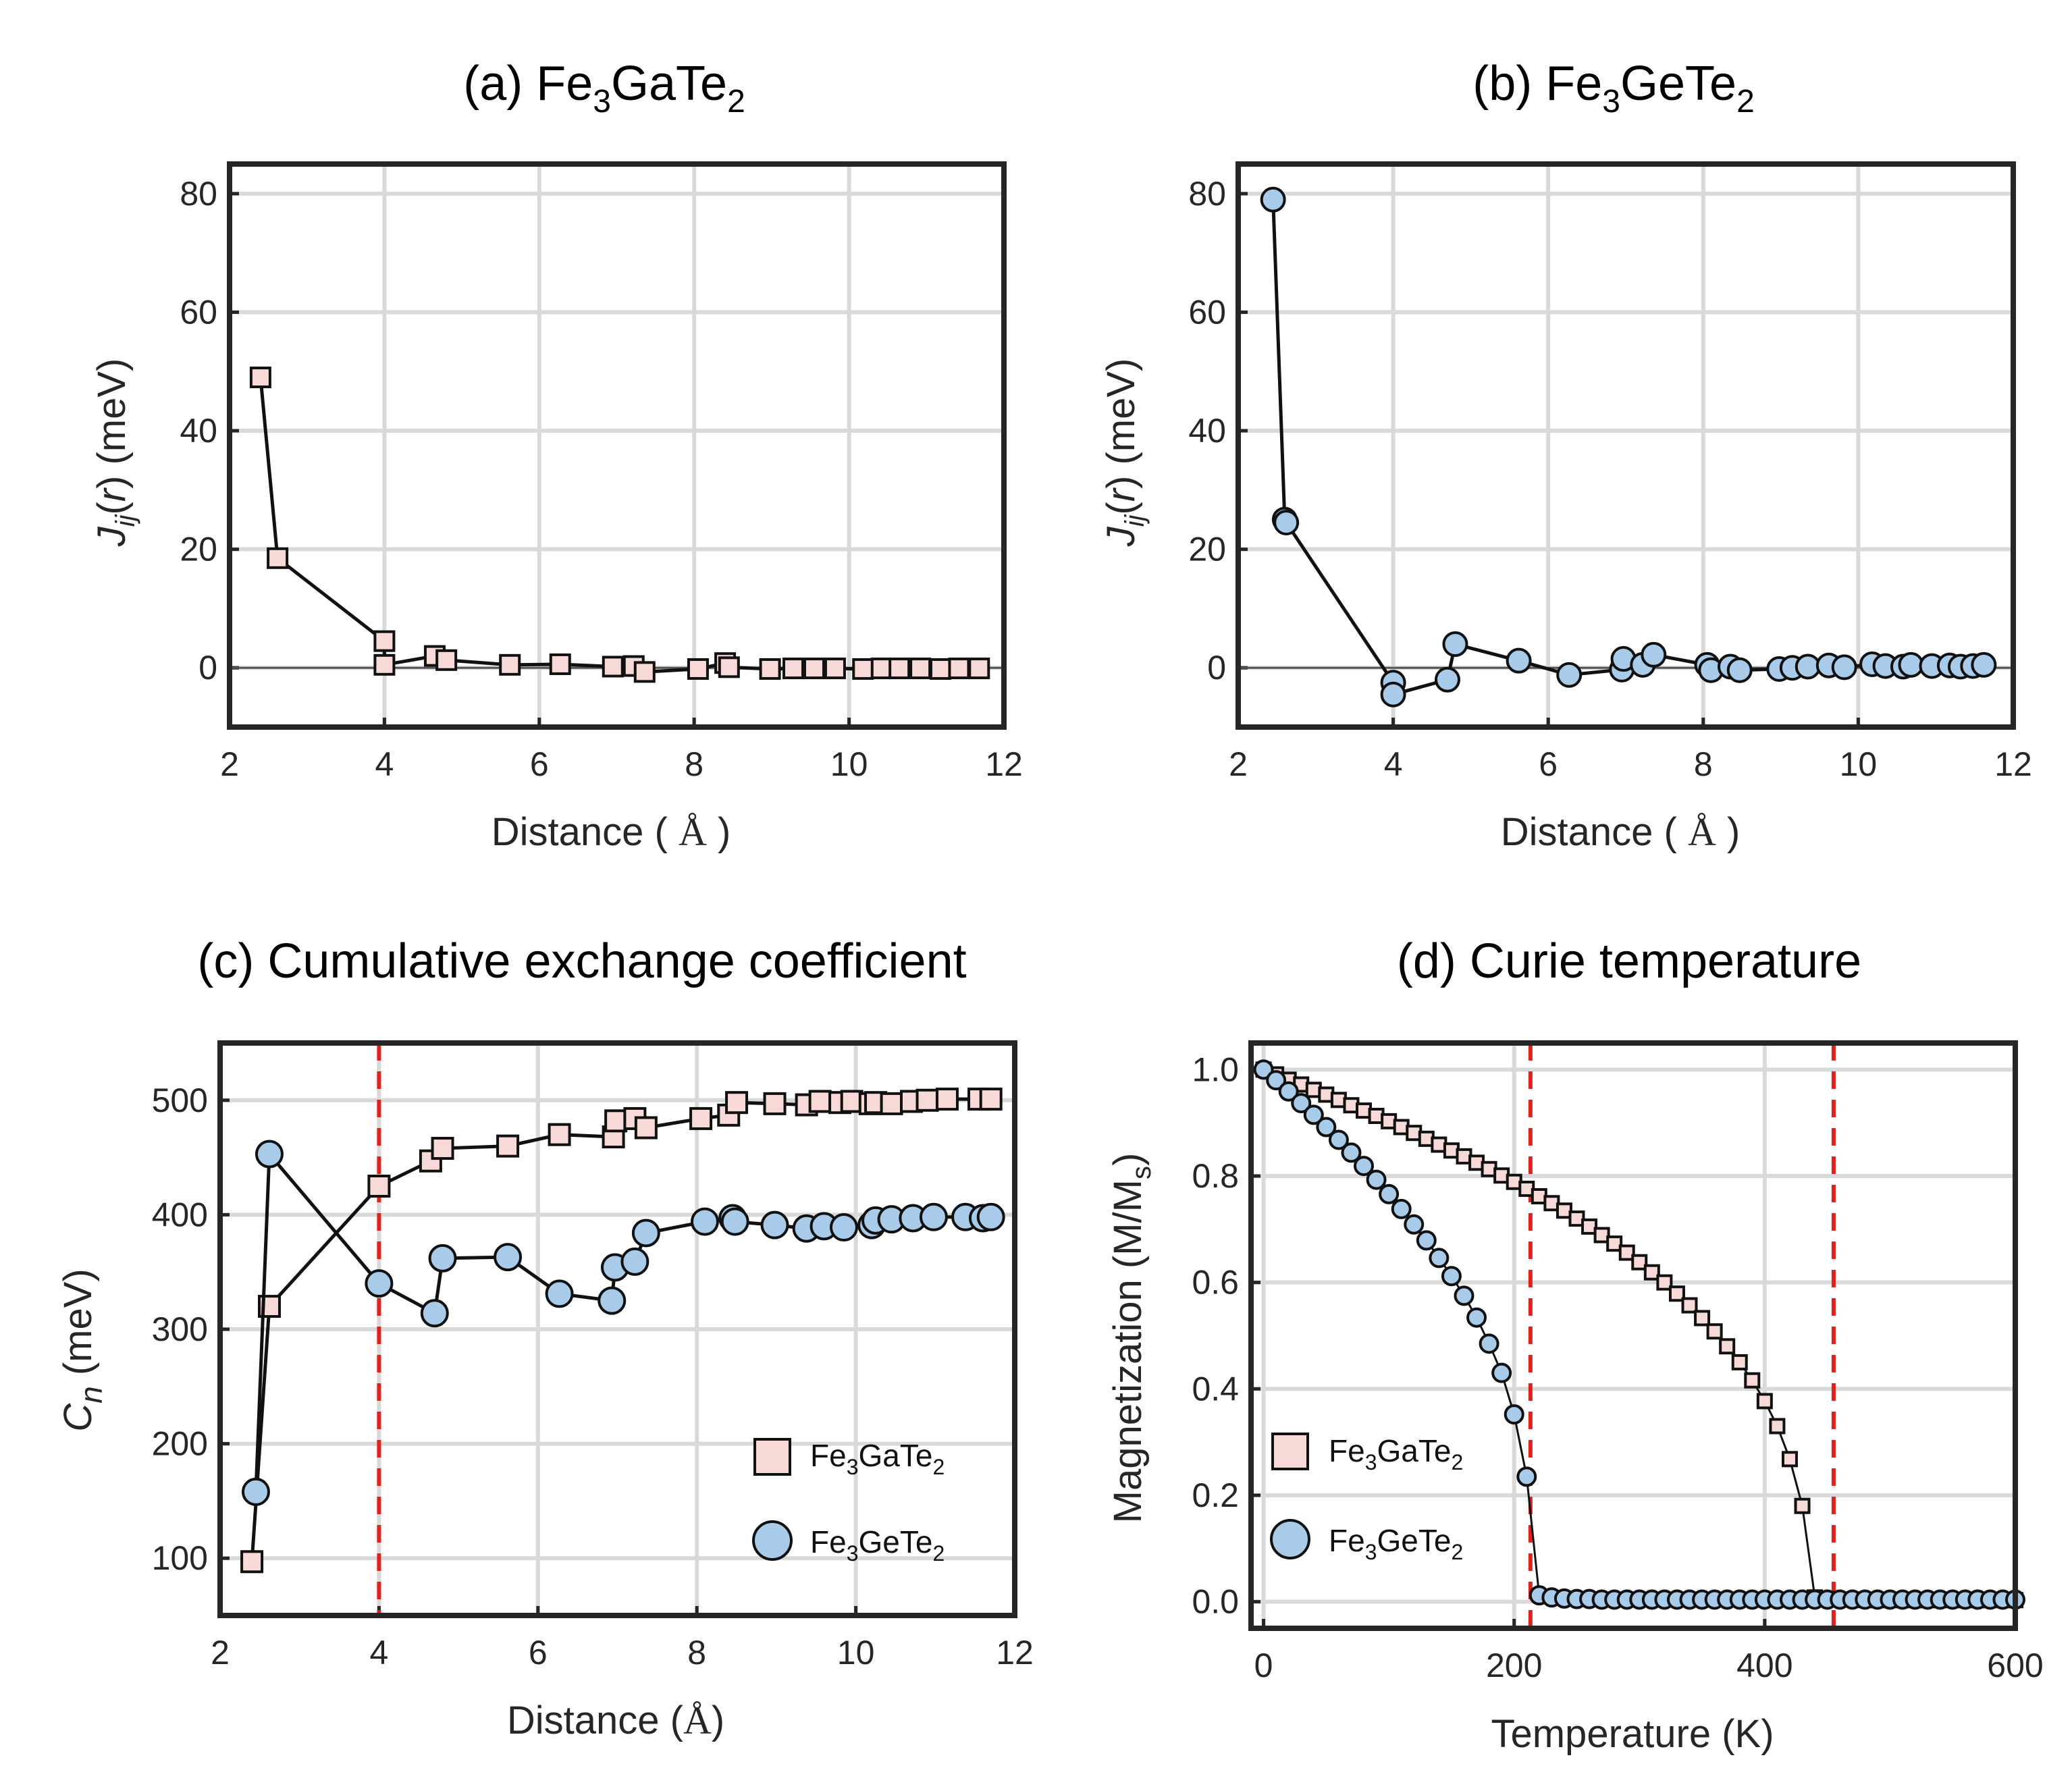 Image resolution: width=2072 pixels, height=1791 pixels. Describe the element at coordinates (207, 668) in the screenshot. I see `y-tick-label: 0` at that location.